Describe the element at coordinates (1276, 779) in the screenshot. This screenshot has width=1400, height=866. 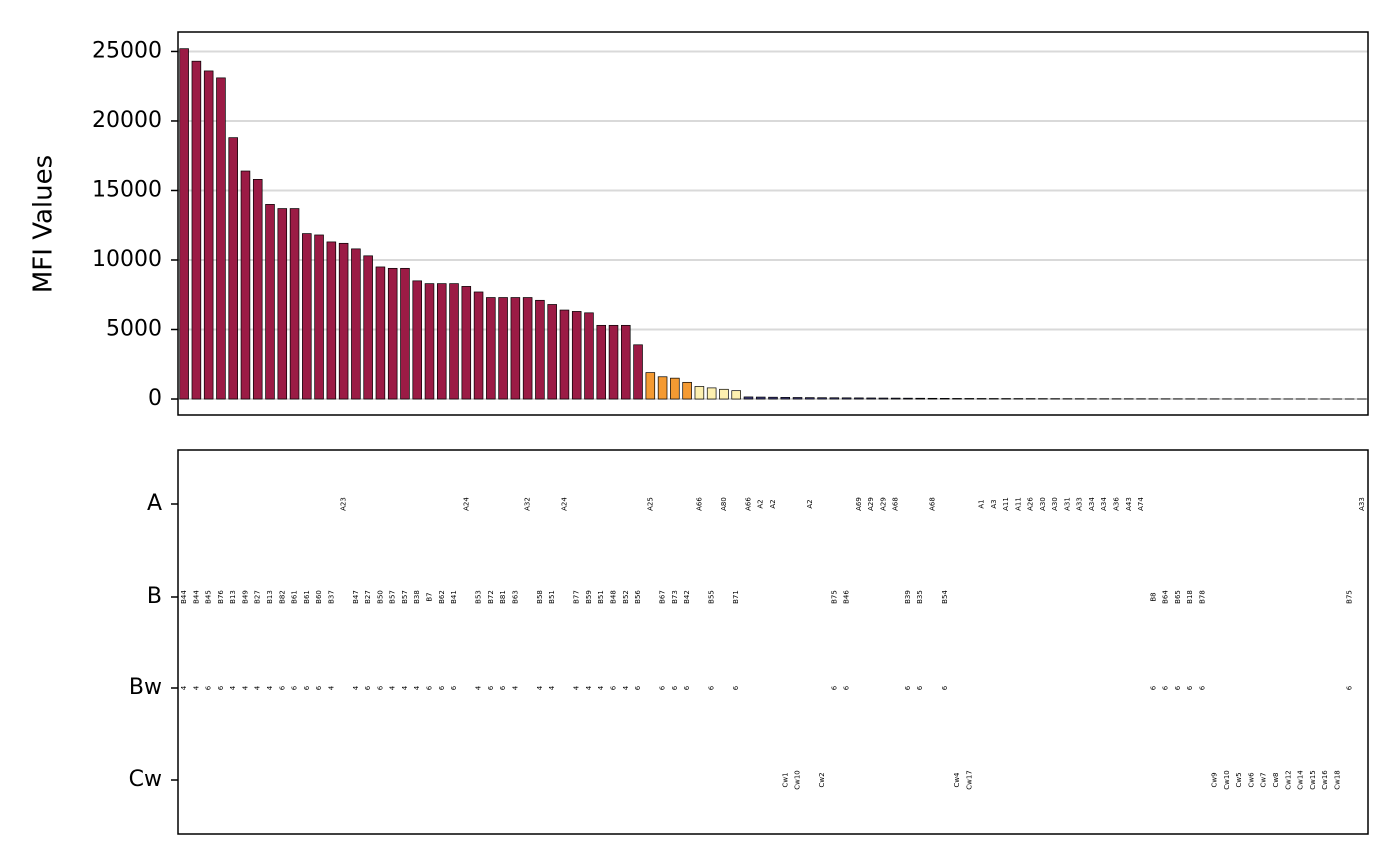
I see `antigen-label: Cw8` at that location.